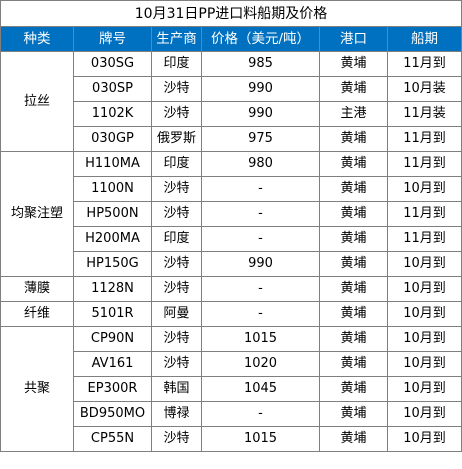 Image resolution: width=462 pixels, height=469 pixels. What do you see at coordinates (176, 414) in the screenshot?
I see `producer-cell: 博禄` at bounding box center [176, 414].